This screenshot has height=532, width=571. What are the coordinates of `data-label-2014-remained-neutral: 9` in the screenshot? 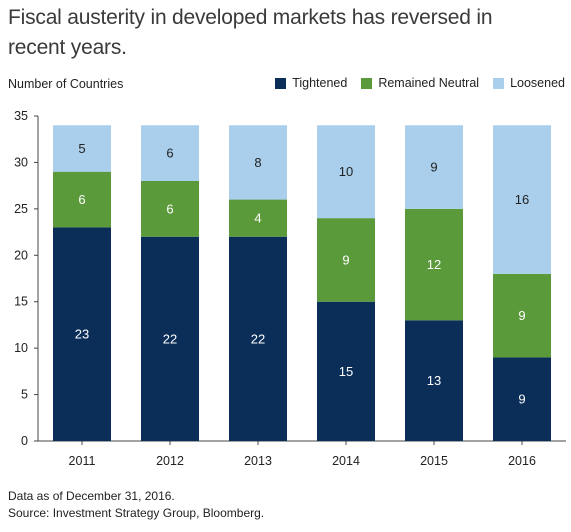 It's located at (345, 259).